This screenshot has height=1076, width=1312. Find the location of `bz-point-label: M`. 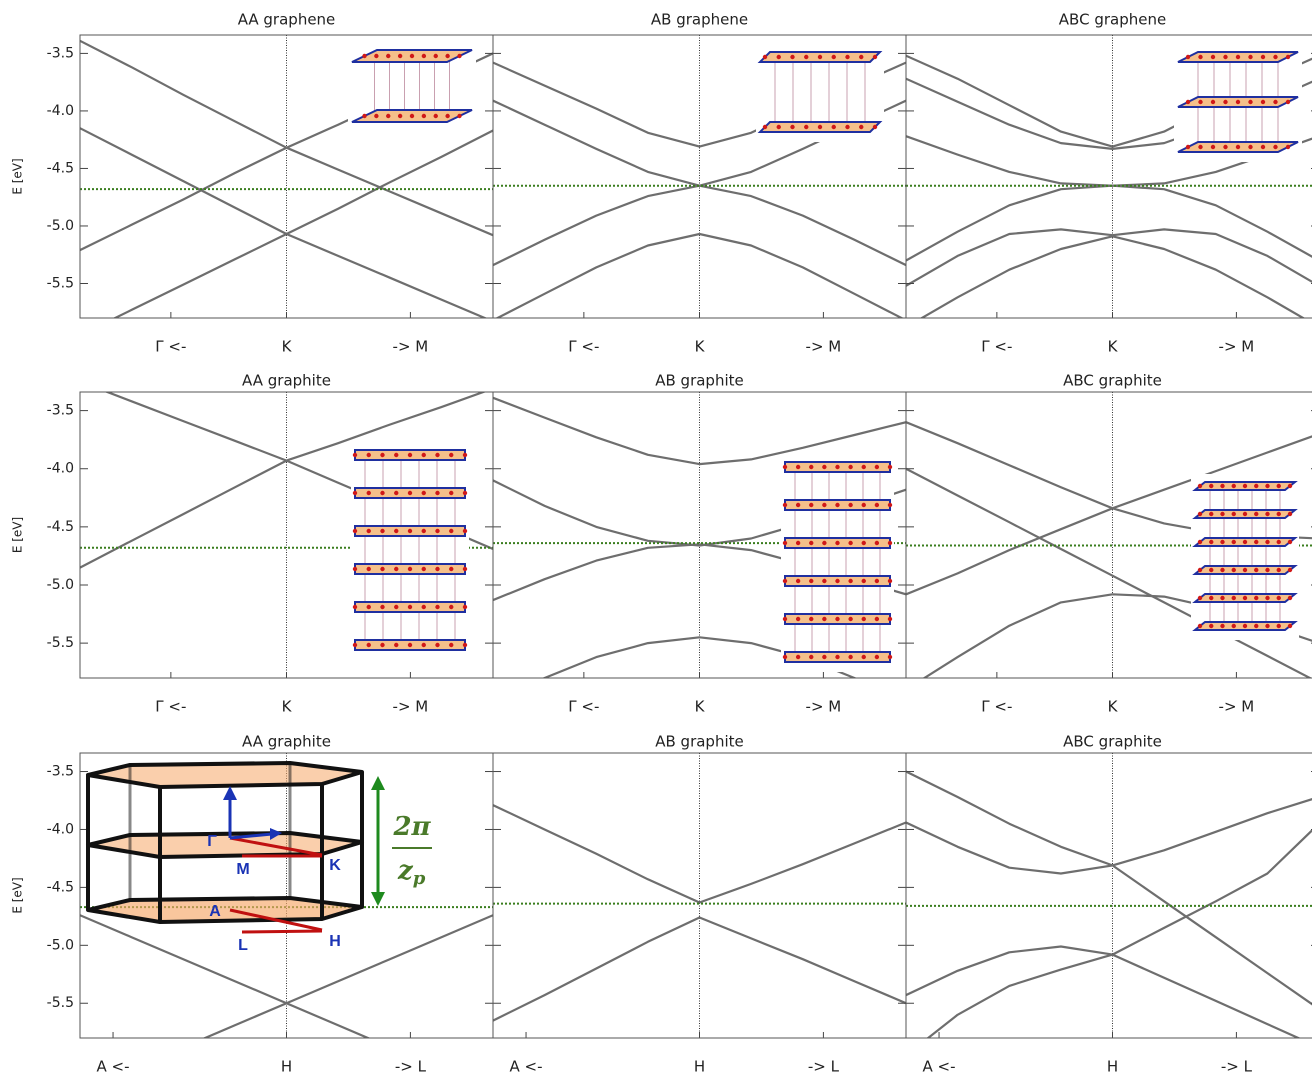

bz-point-label: M is located at coordinates (242, 869).